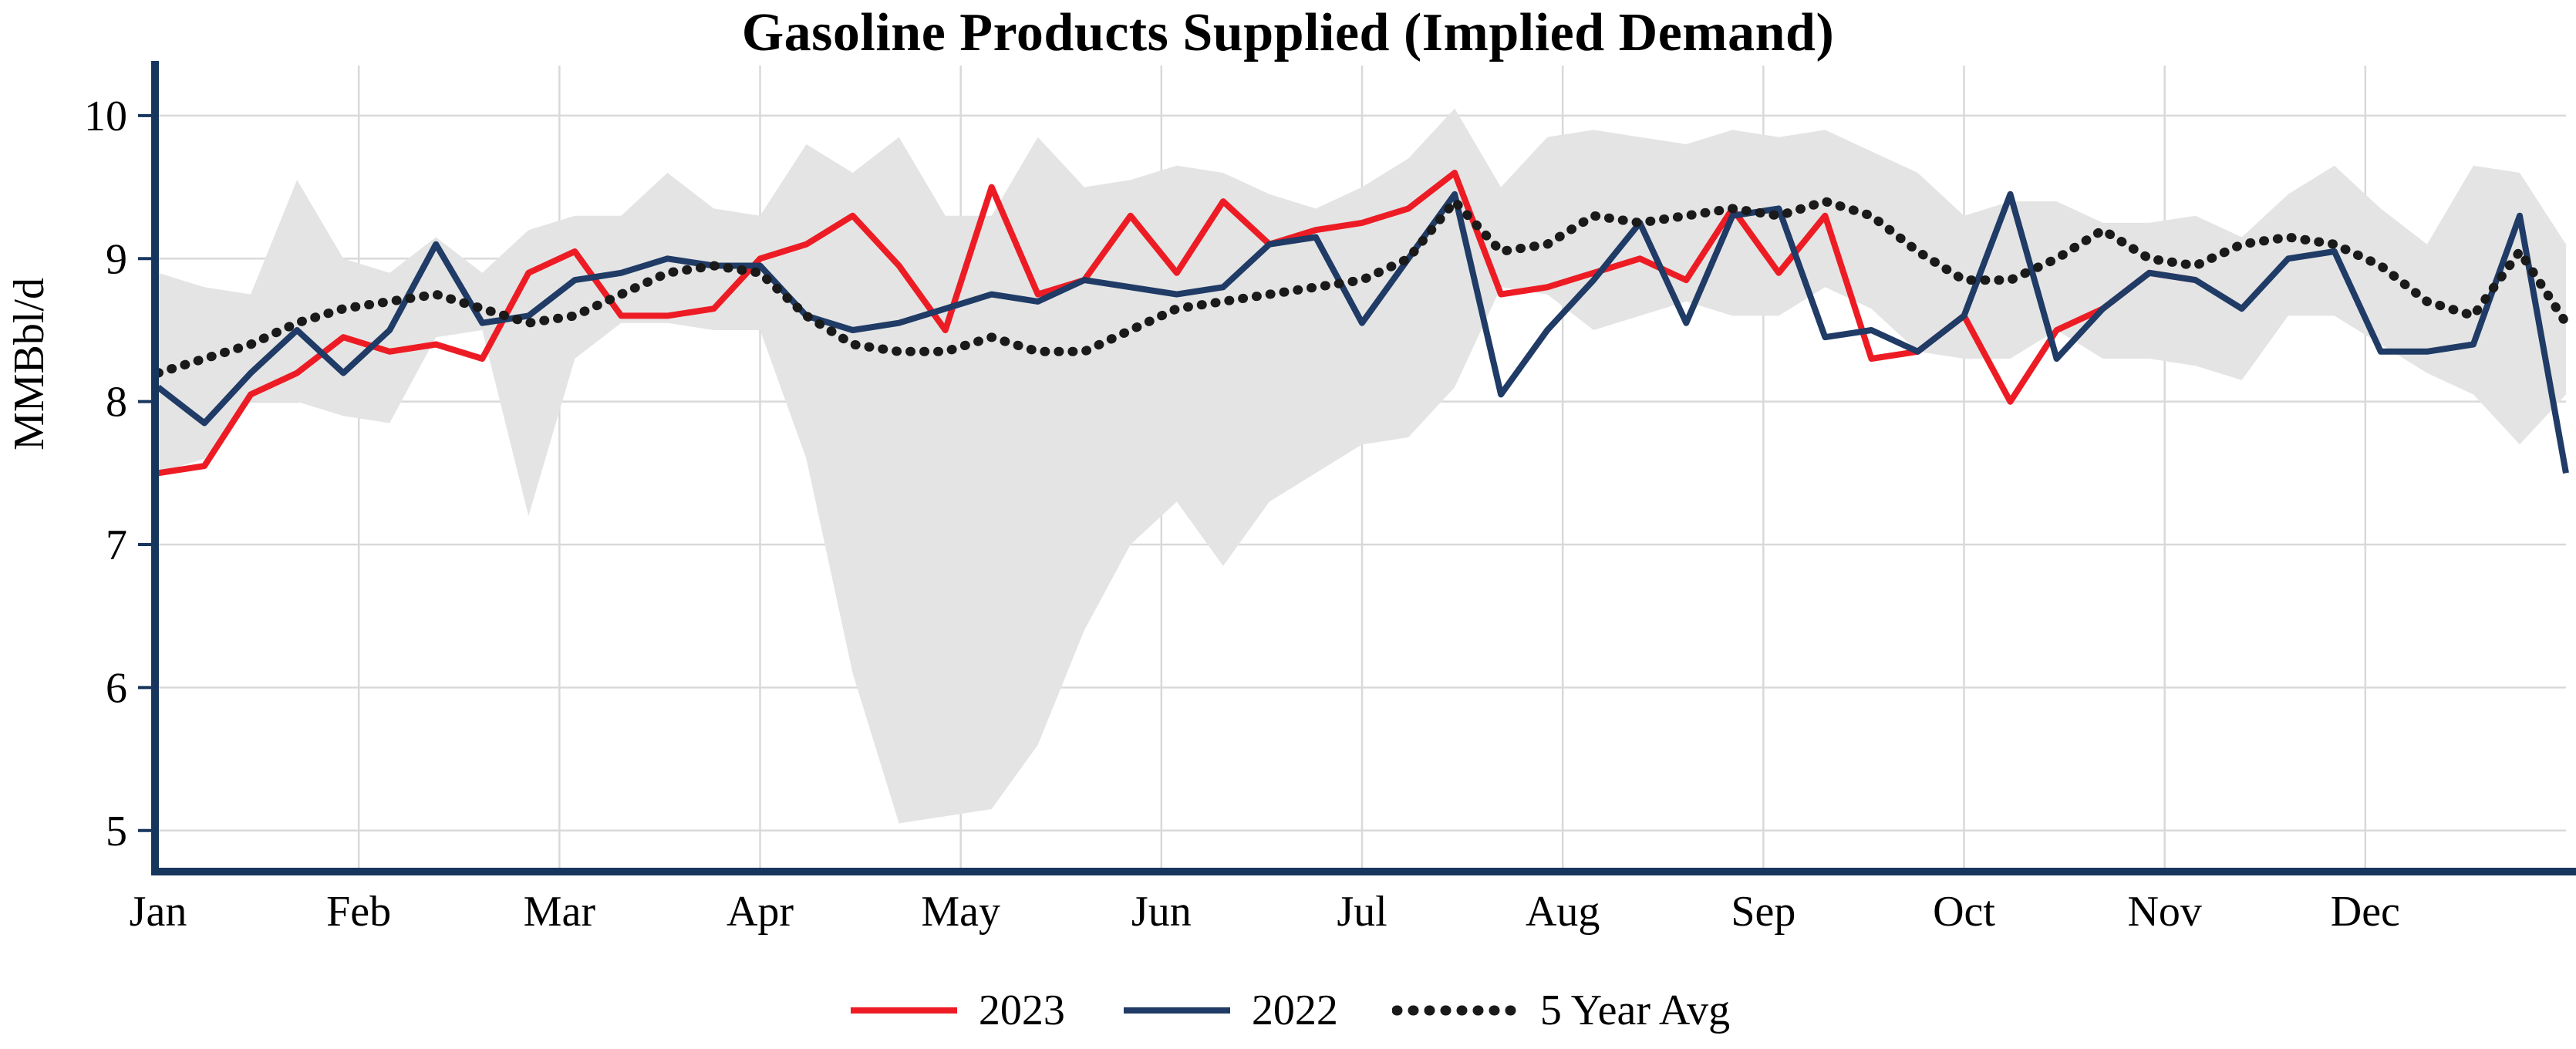  Describe the element at coordinates (1362, 912) in the screenshot. I see `svg-text: Jul` at that location.